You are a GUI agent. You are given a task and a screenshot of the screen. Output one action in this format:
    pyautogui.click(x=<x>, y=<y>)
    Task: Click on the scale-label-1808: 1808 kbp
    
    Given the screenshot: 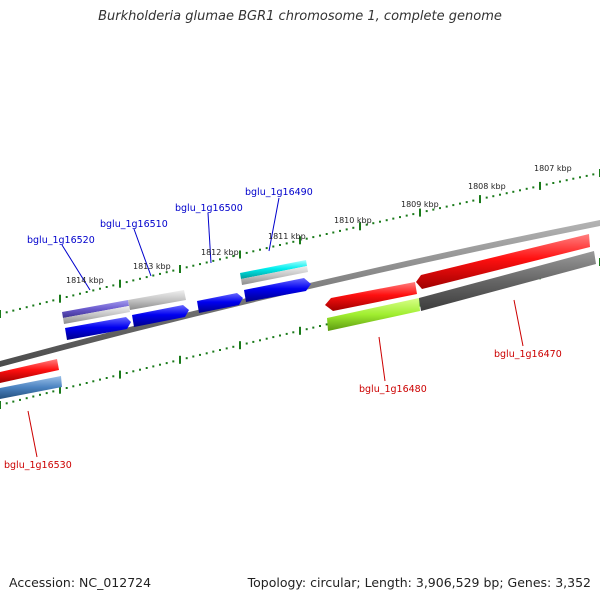 What is the action you would take?
    pyautogui.click(x=487, y=186)
    